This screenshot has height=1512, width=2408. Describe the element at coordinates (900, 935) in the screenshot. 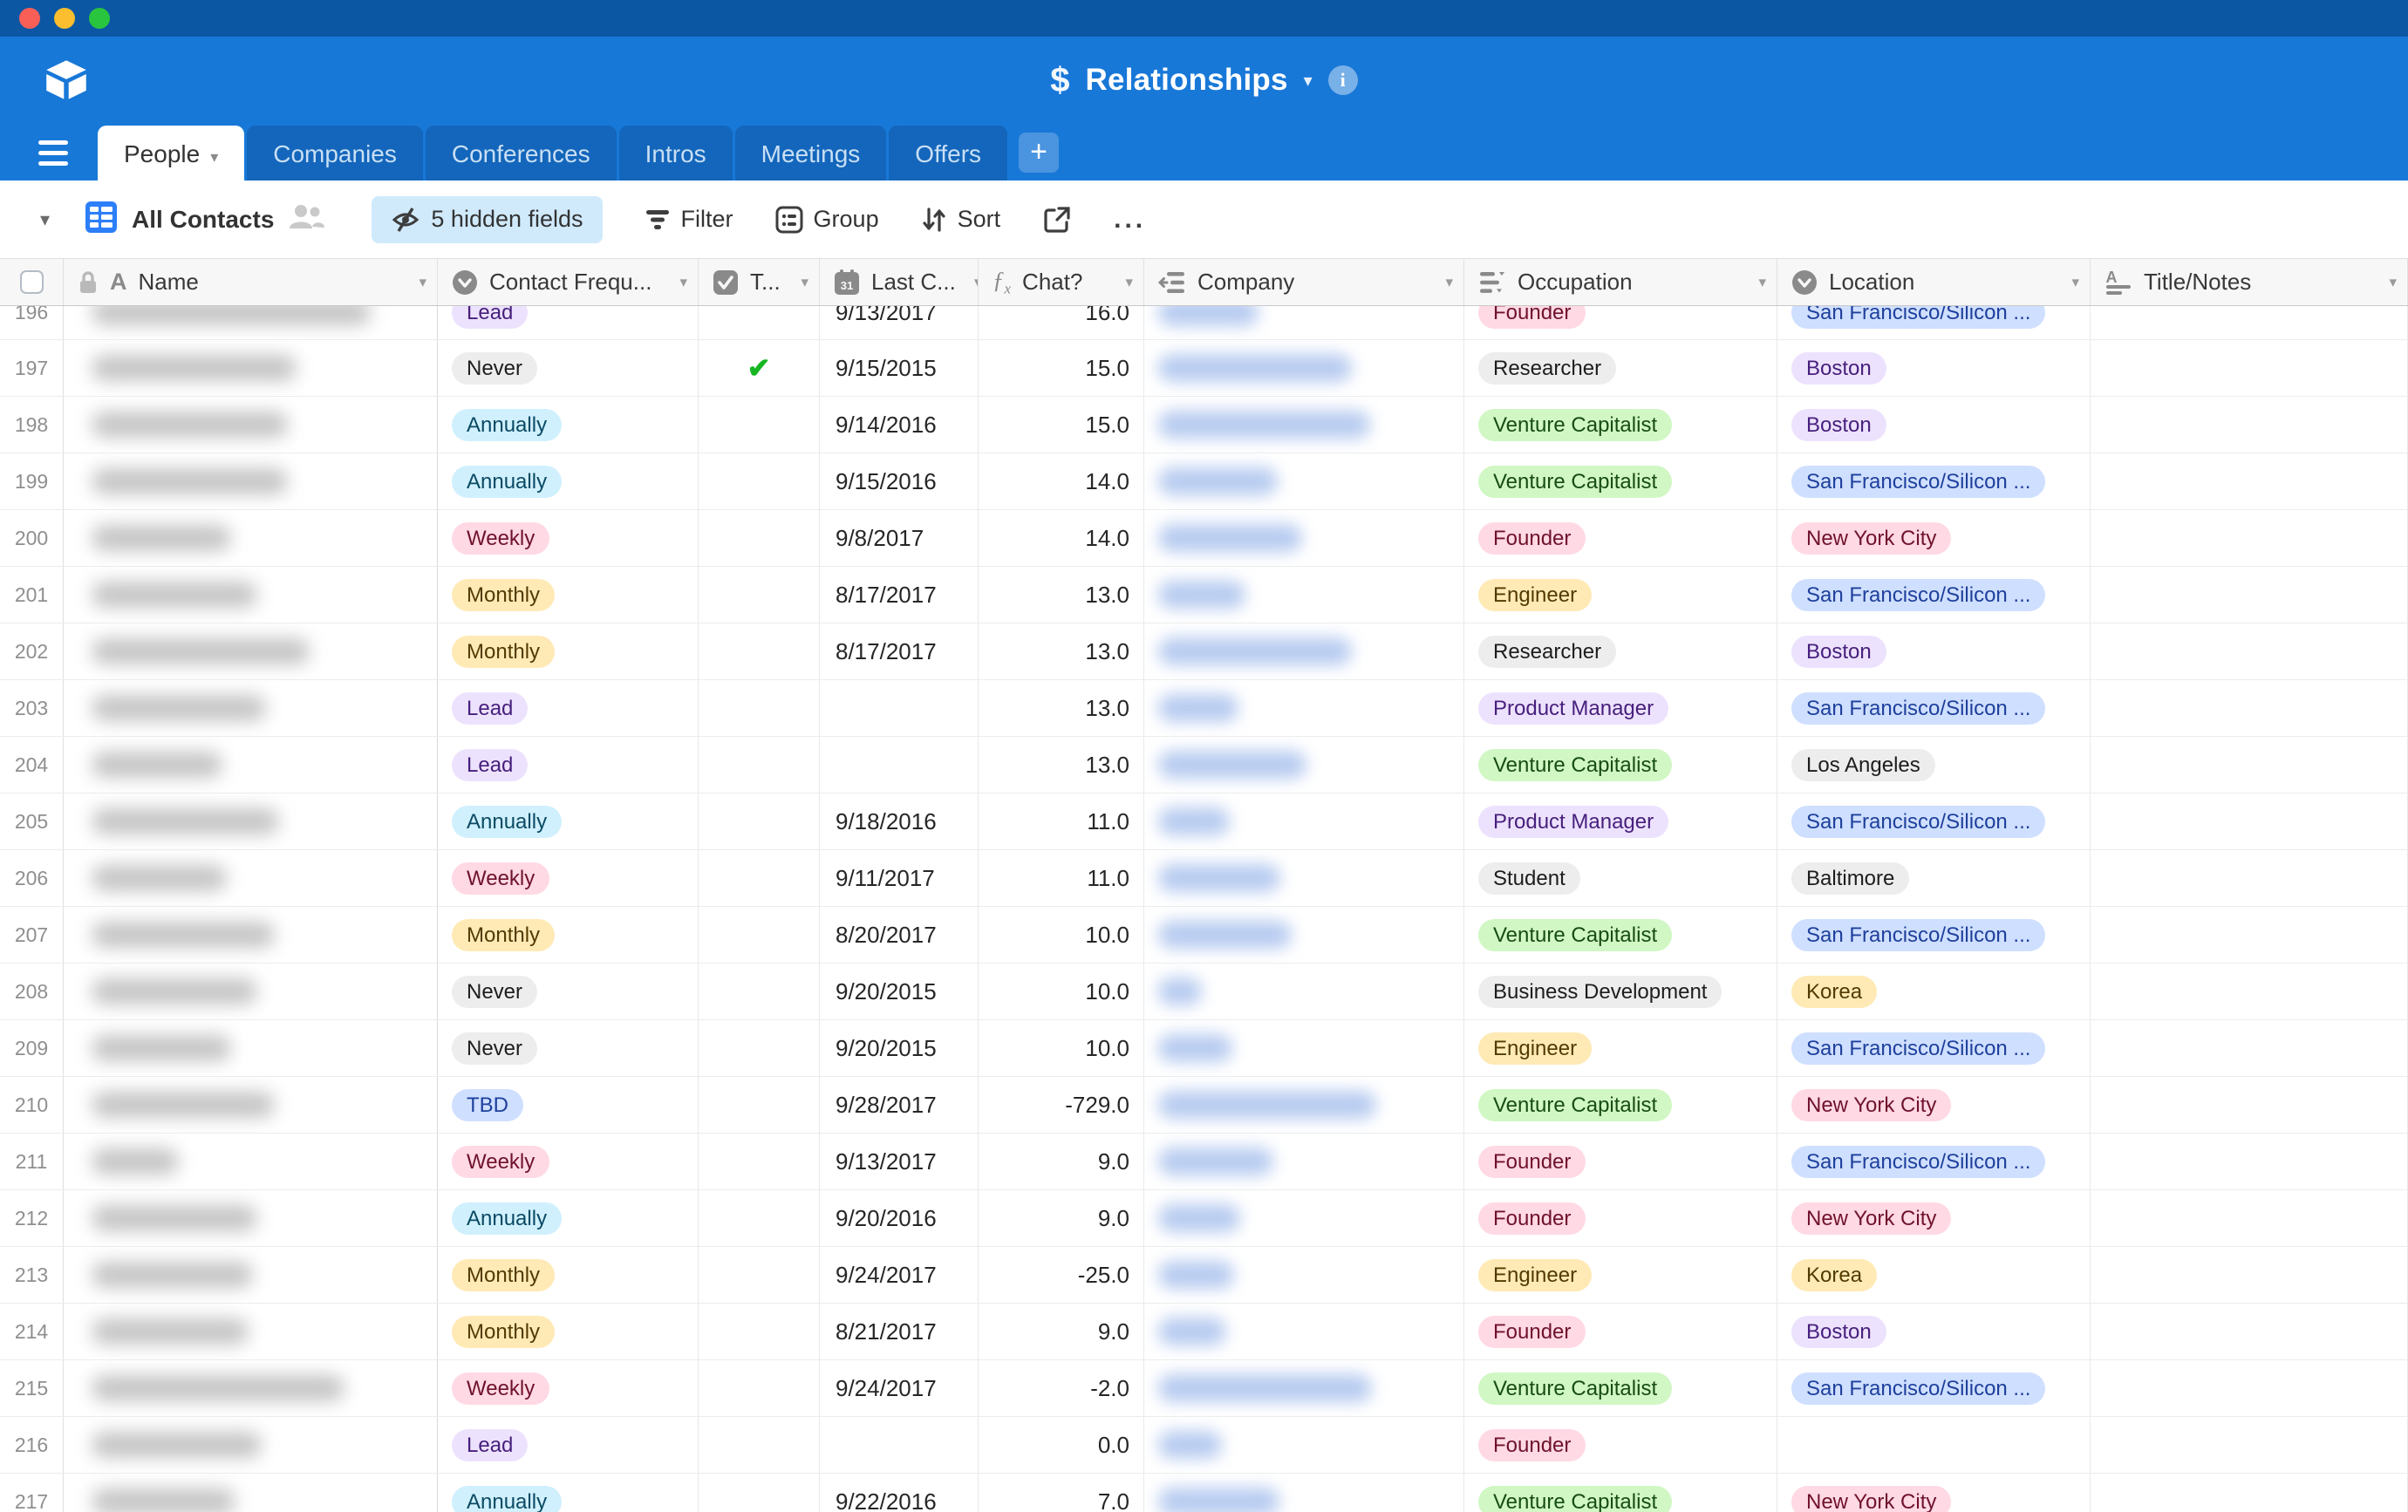

I see `cell-date: 8/20/2017` at that location.